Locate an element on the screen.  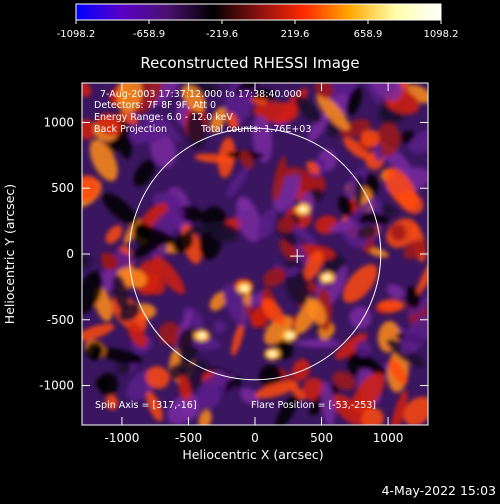
y-tick-label: 1000 is located at coordinates (58, 122).